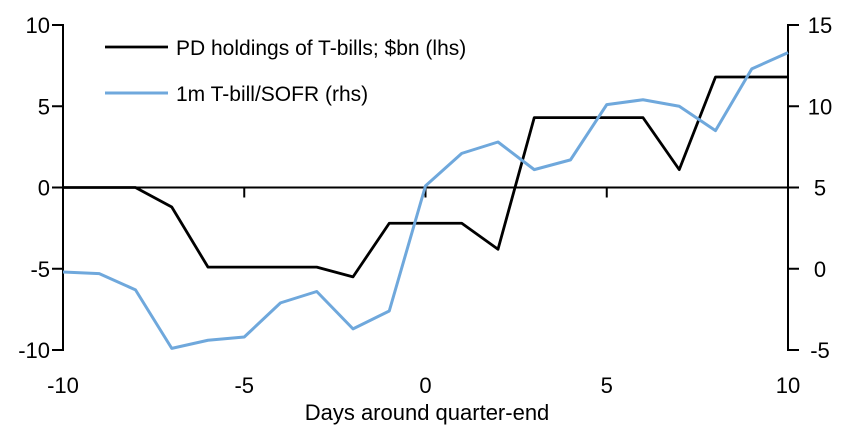 The height and width of the screenshot is (432, 852). Describe the element at coordinates (788, 385) in the screenshot. I see `x-axis-tick-label: 10` at that location.